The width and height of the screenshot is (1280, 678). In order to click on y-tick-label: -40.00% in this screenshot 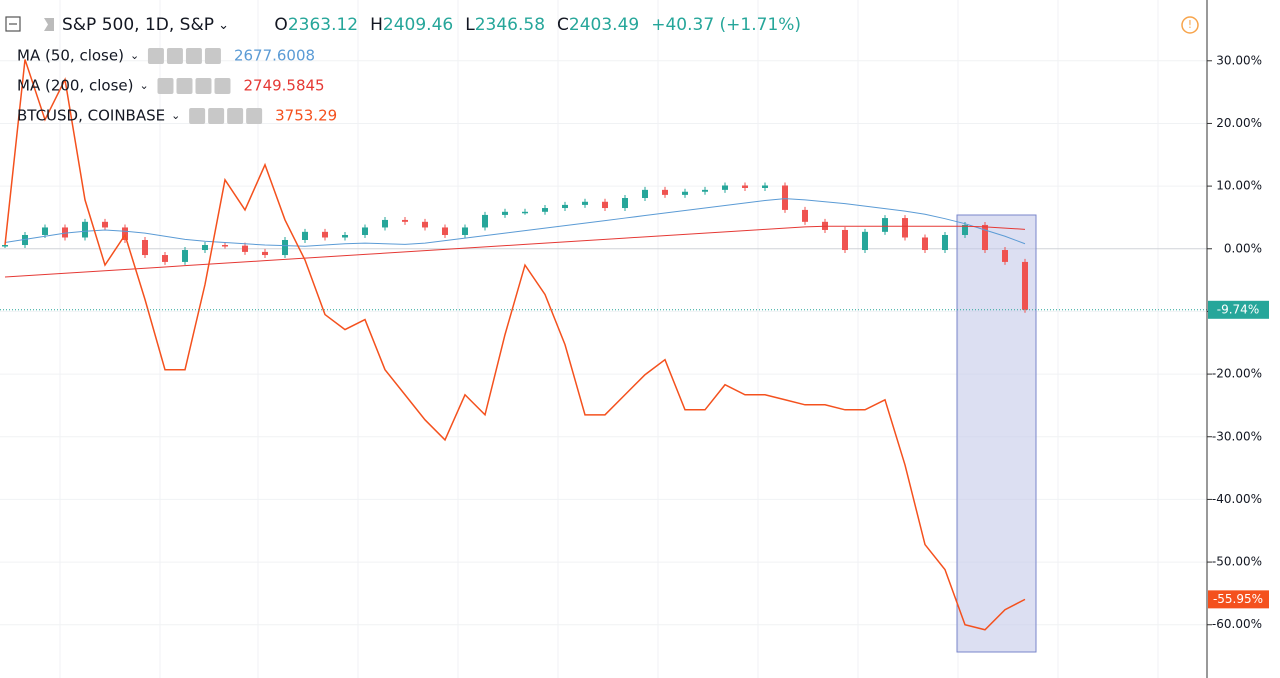, I will do `click(1237, 499)`.